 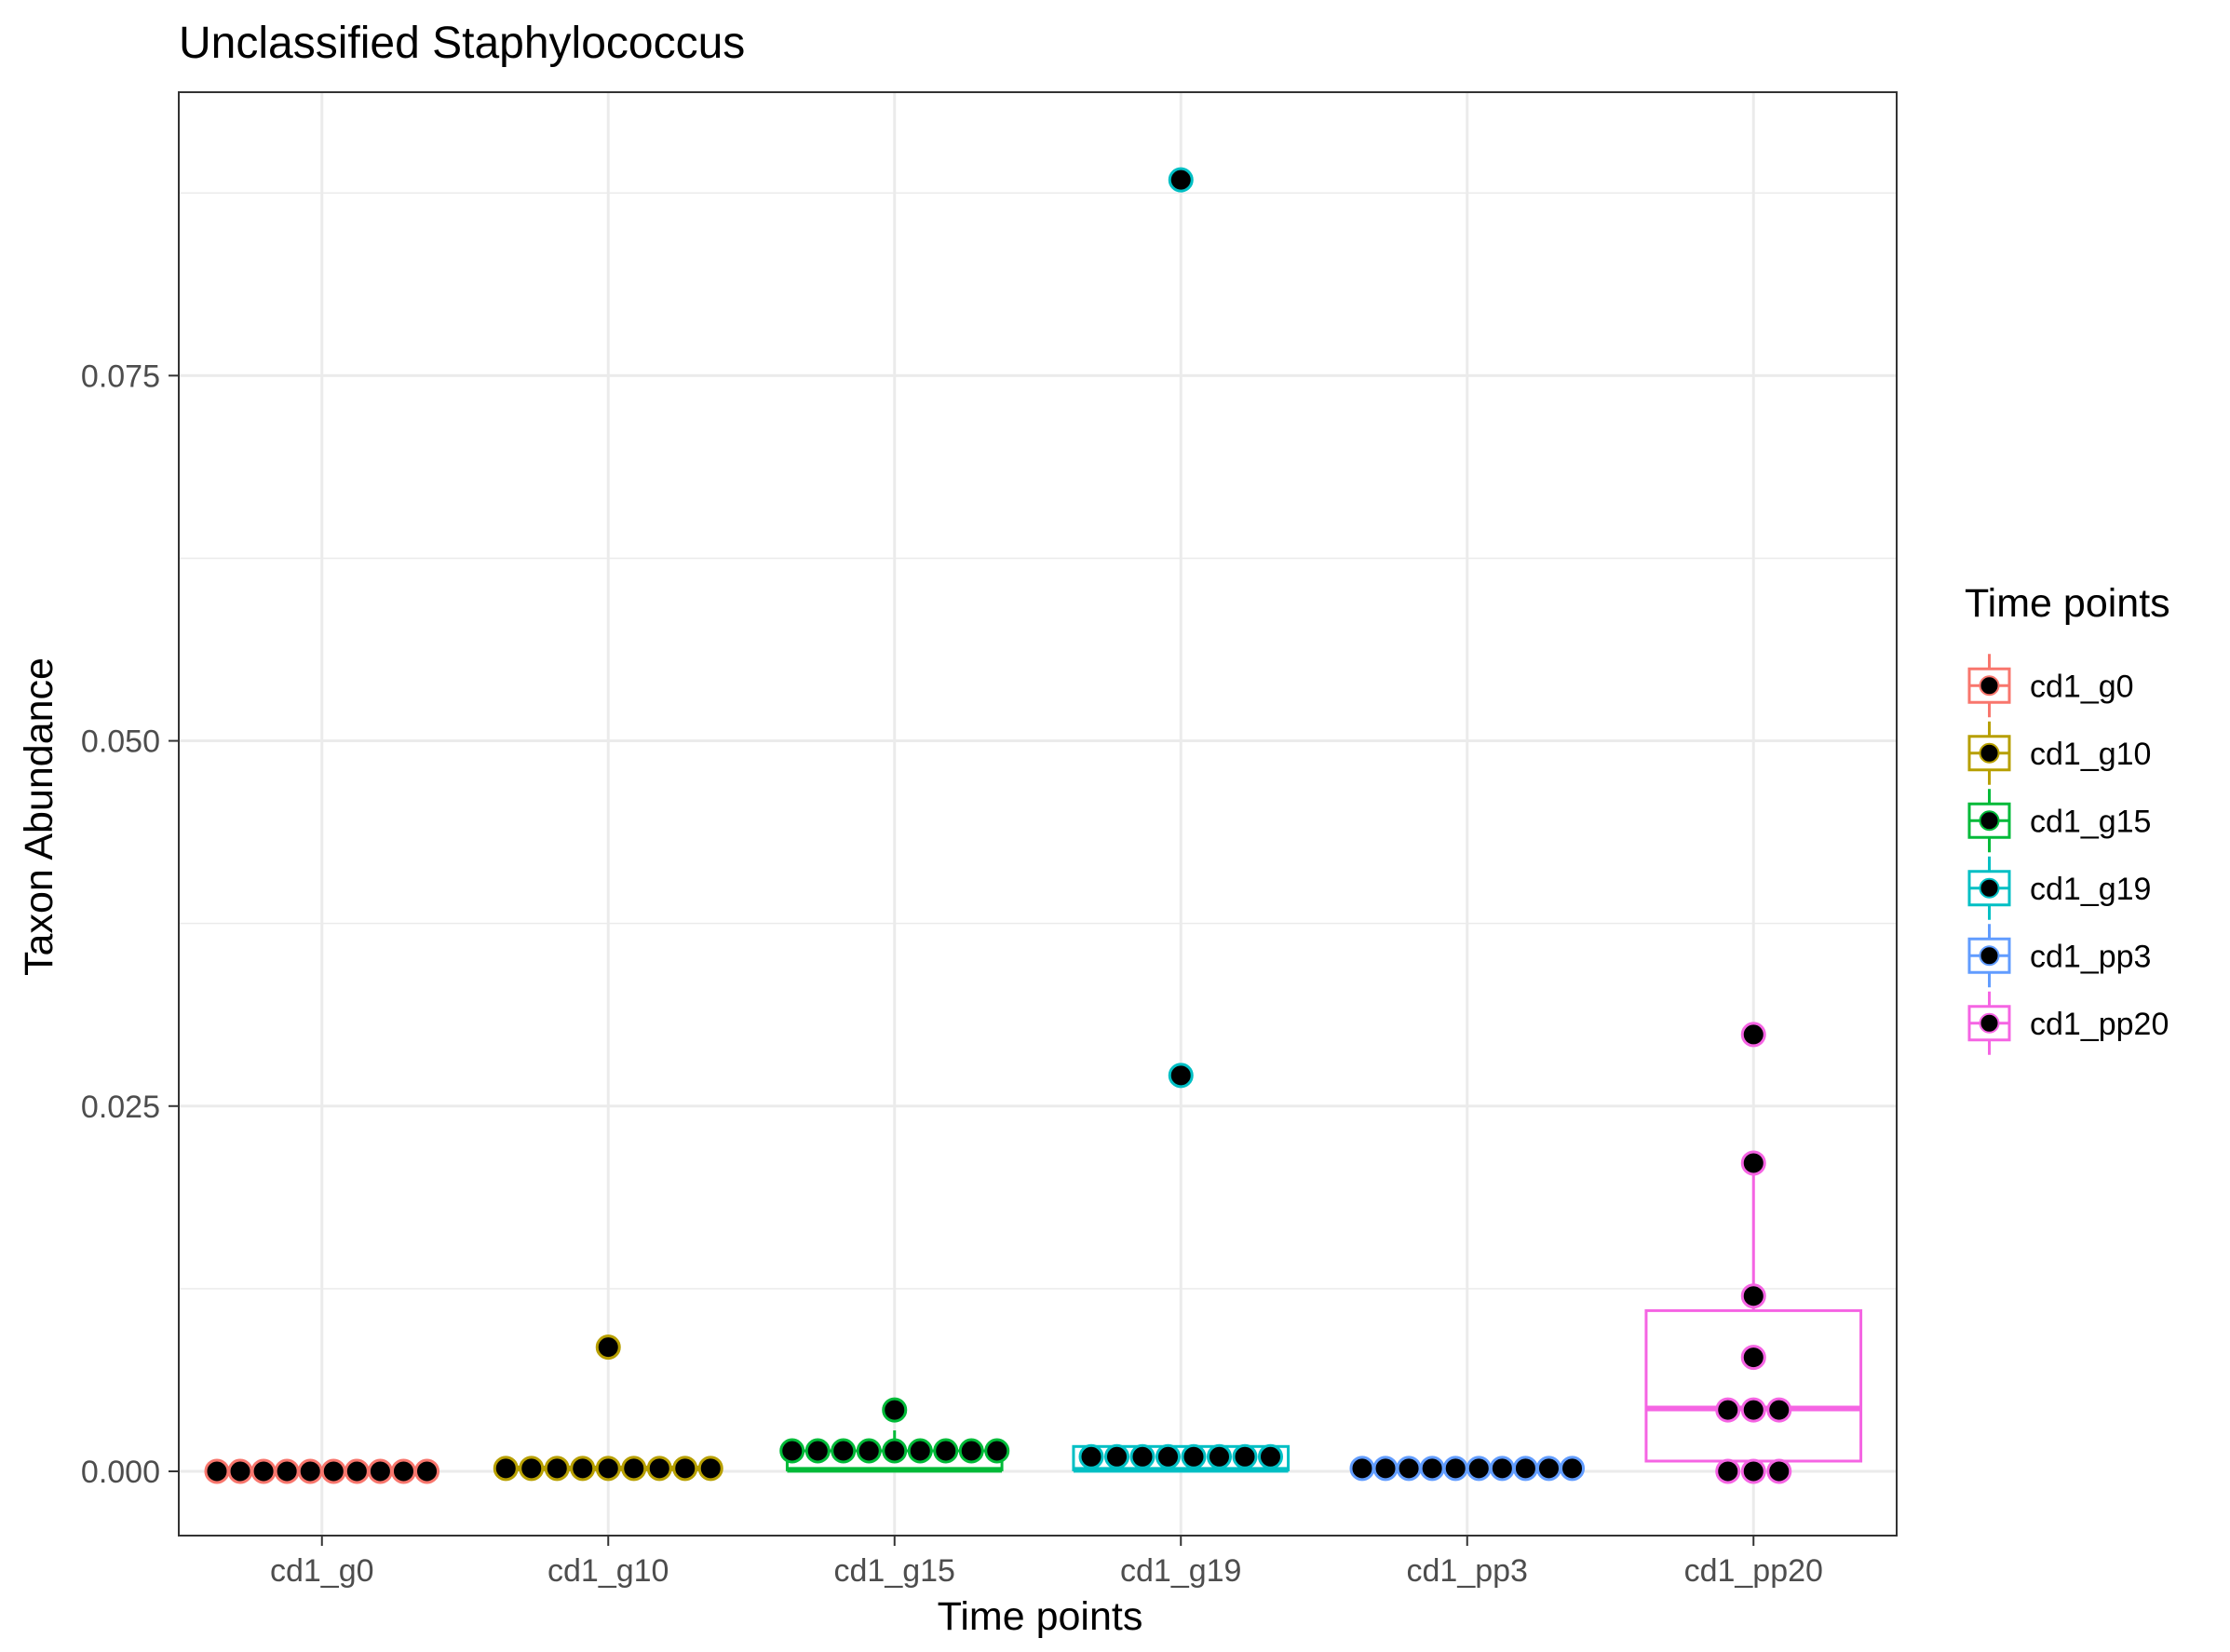 I want to click on legend-label: cd1_g0, so click(x=2082, y=686).